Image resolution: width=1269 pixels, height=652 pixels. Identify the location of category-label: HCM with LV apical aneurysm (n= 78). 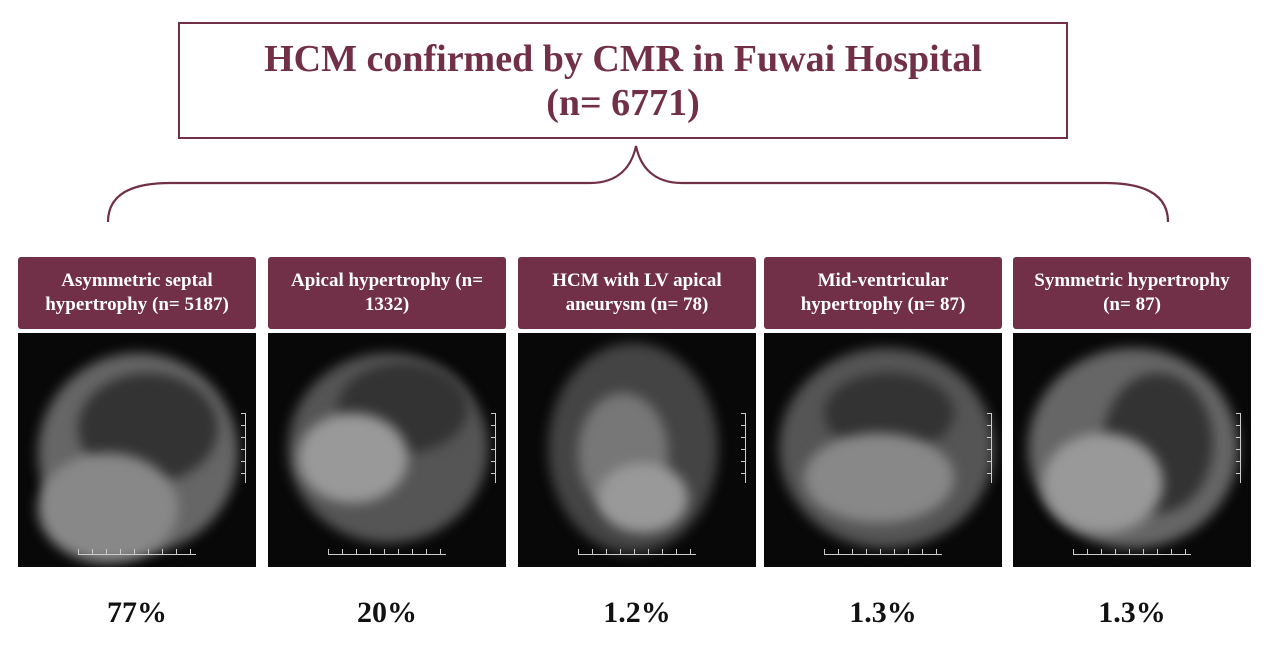
(637, 292).